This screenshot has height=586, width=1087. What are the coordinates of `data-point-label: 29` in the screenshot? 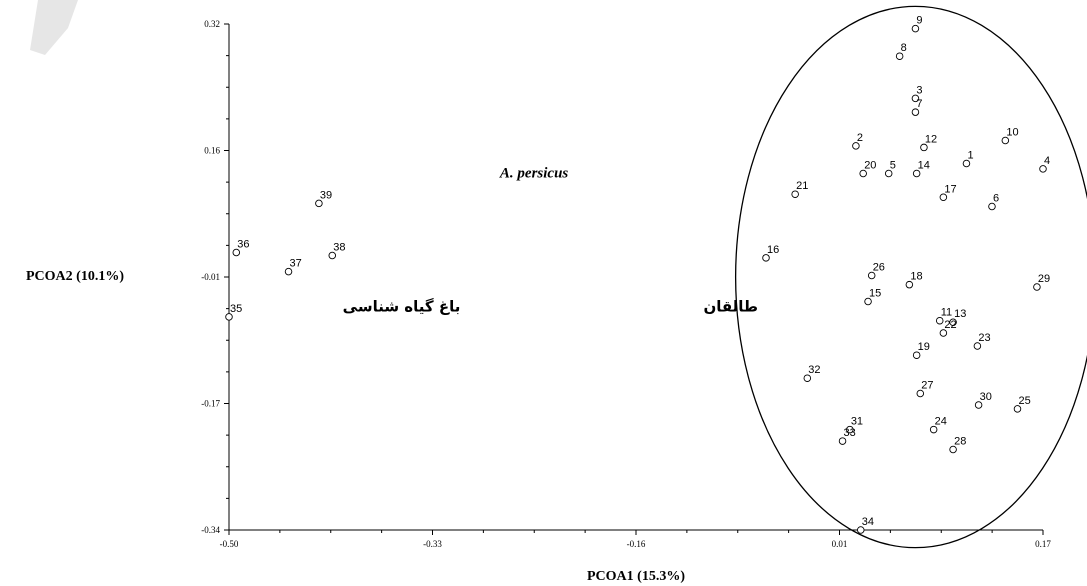 It's located at (1044, 279).